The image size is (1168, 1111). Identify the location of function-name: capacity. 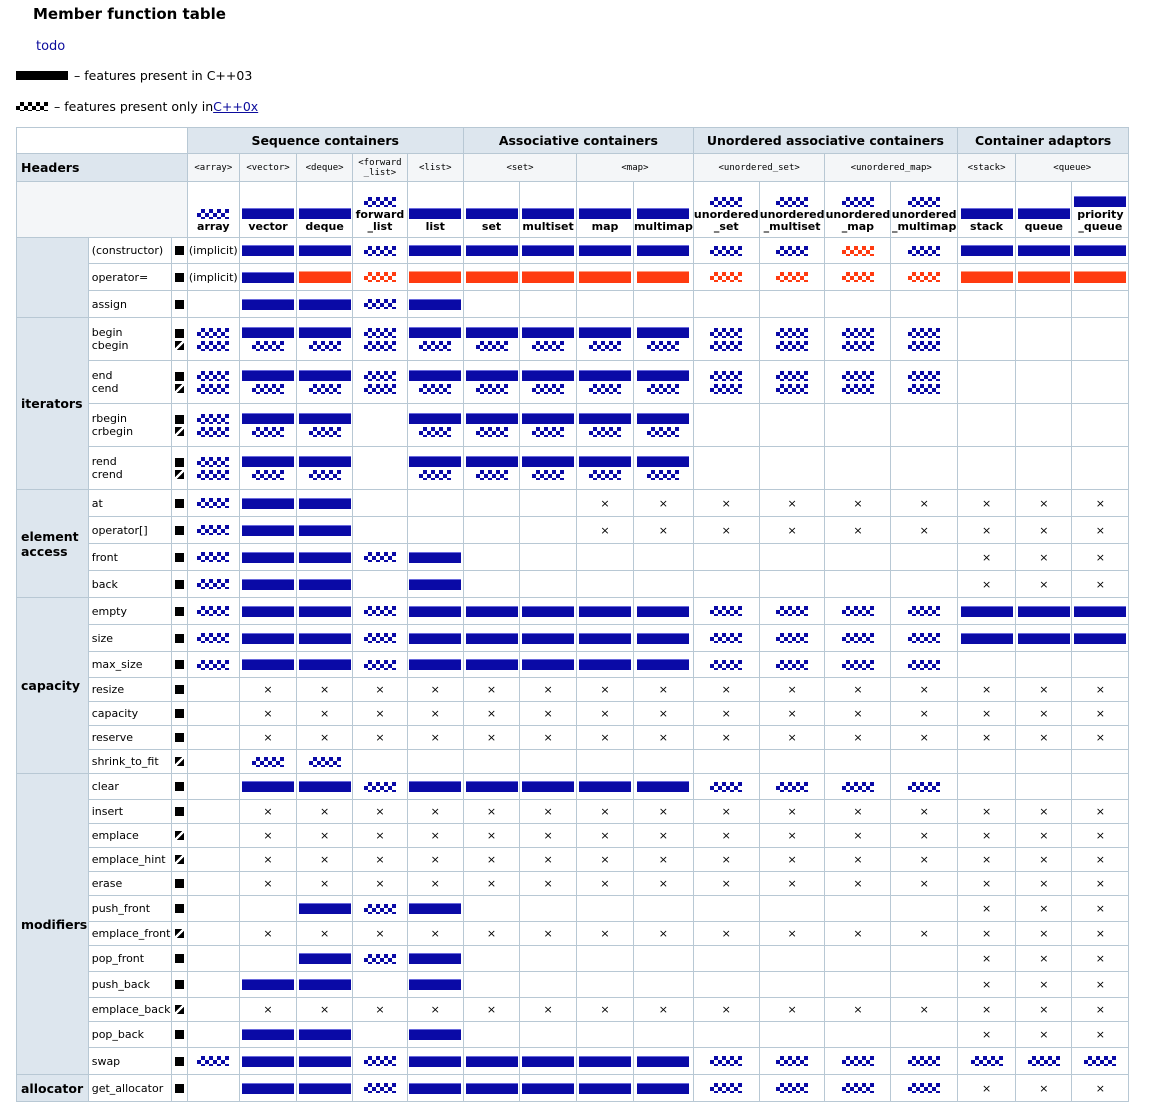
(130, 713).